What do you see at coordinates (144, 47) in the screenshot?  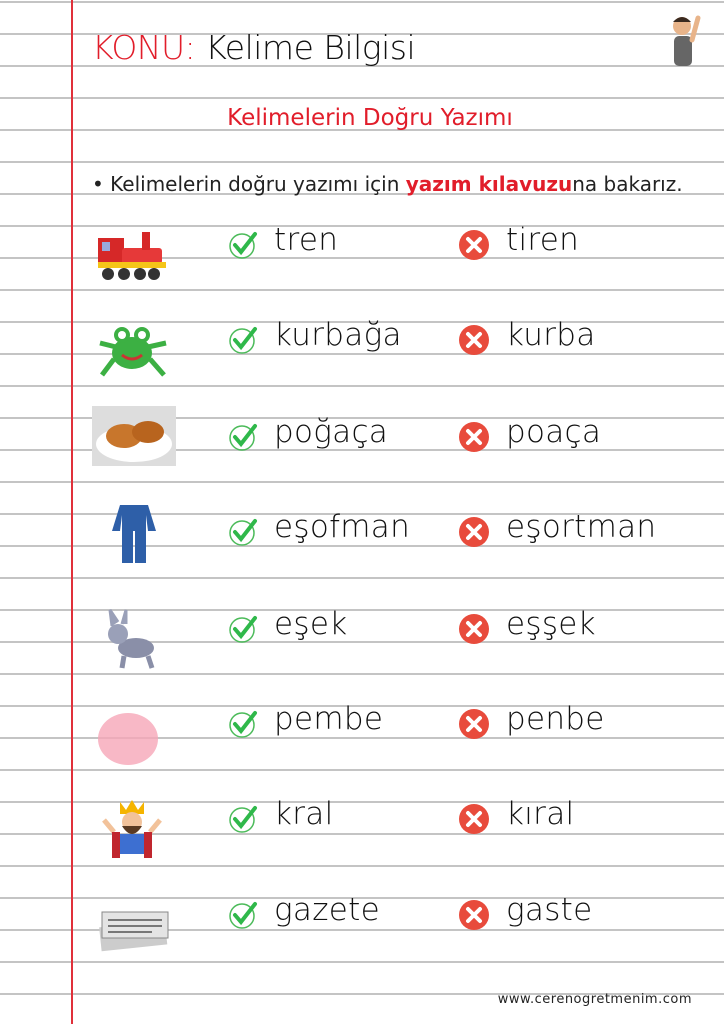 I see `konu-label: KONU:` at bounding box center [144, 47].